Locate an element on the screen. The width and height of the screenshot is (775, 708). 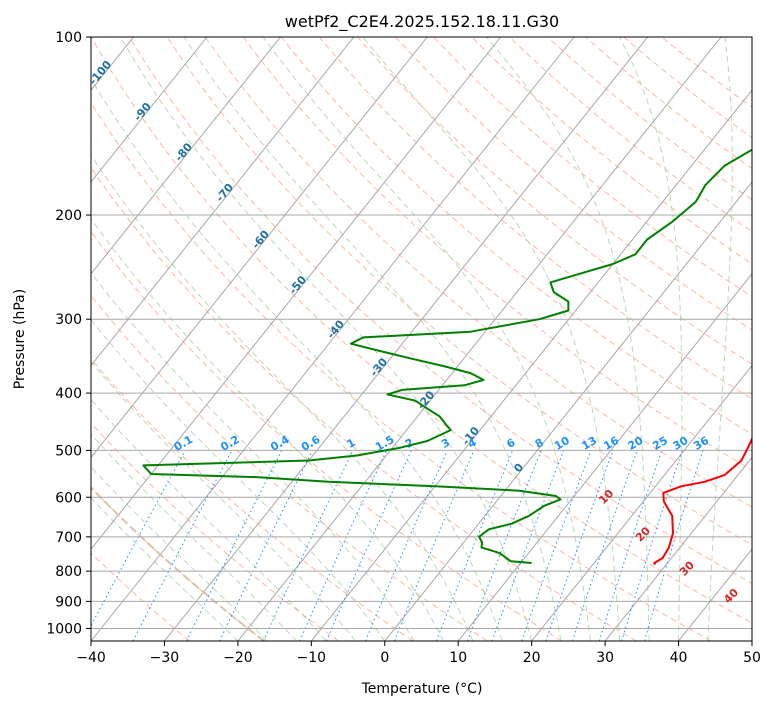
y-tick-label: 300 is located at coordinates (68, 320).